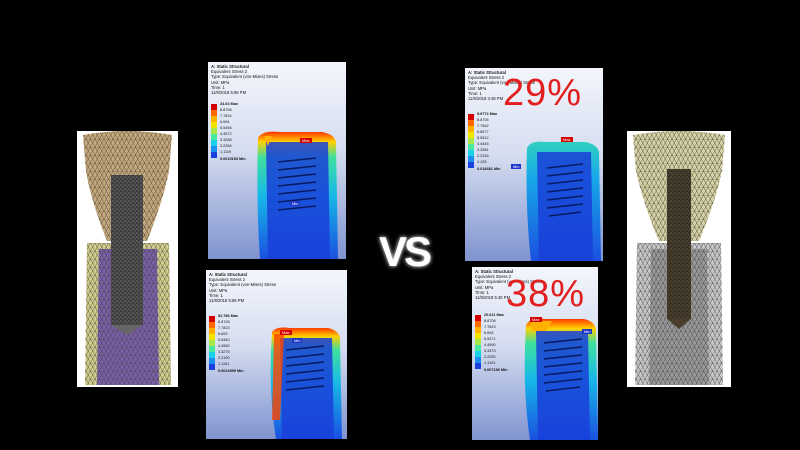 The image size is (800, 450). Describe the element at coordinates (227, 301) in the screenshot. I see `header-line: 11/8/2018 5:56 PM` at that location.